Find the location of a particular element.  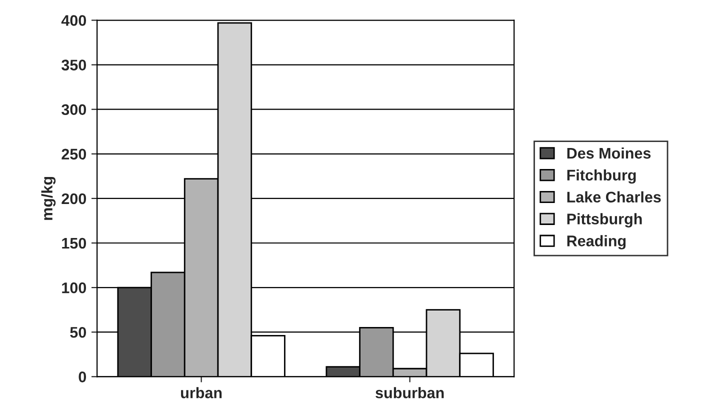

y-axis-title: mg/kg is located at coordinates (48, 198).